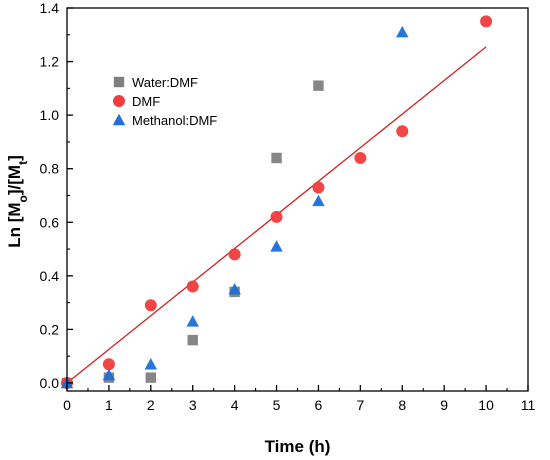 The height and width of the screenshot is (460, 550). Describe the element at coordinates (193, 405) in the screenshot. I see `x-tick-label: 3` at that location.